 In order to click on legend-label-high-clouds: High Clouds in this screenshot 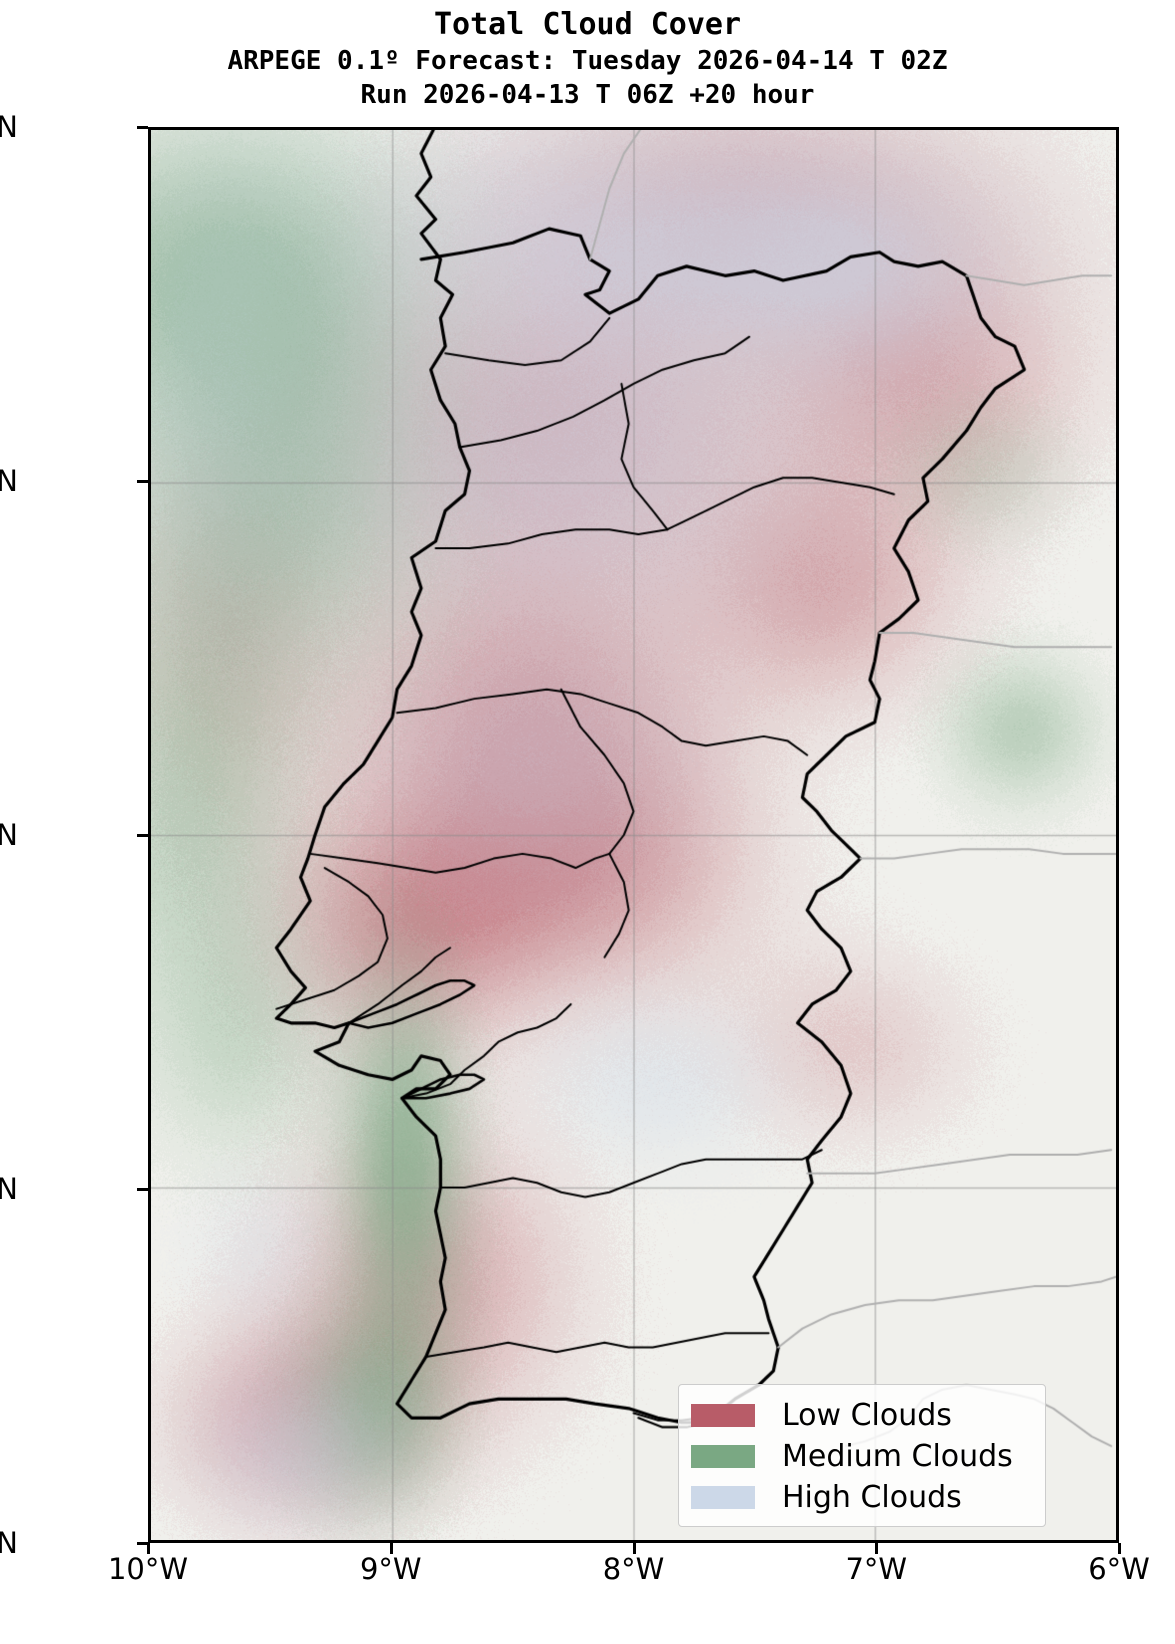, I will do `click(872, 1497)`.